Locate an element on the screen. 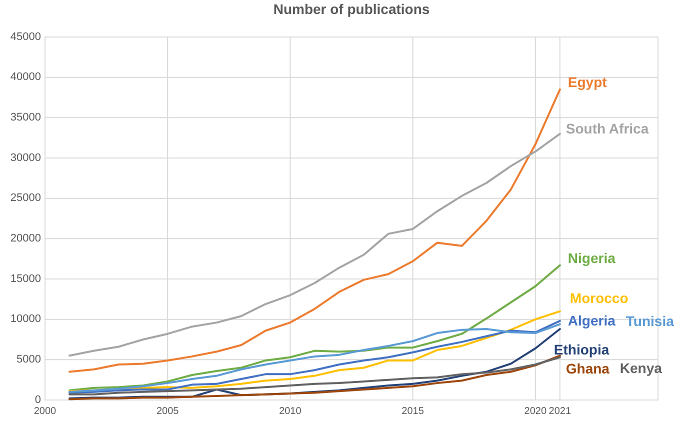 The height and width of the screenshot is (429, 698). x-tick-label: 2020 is located at coordinates (535, 411).